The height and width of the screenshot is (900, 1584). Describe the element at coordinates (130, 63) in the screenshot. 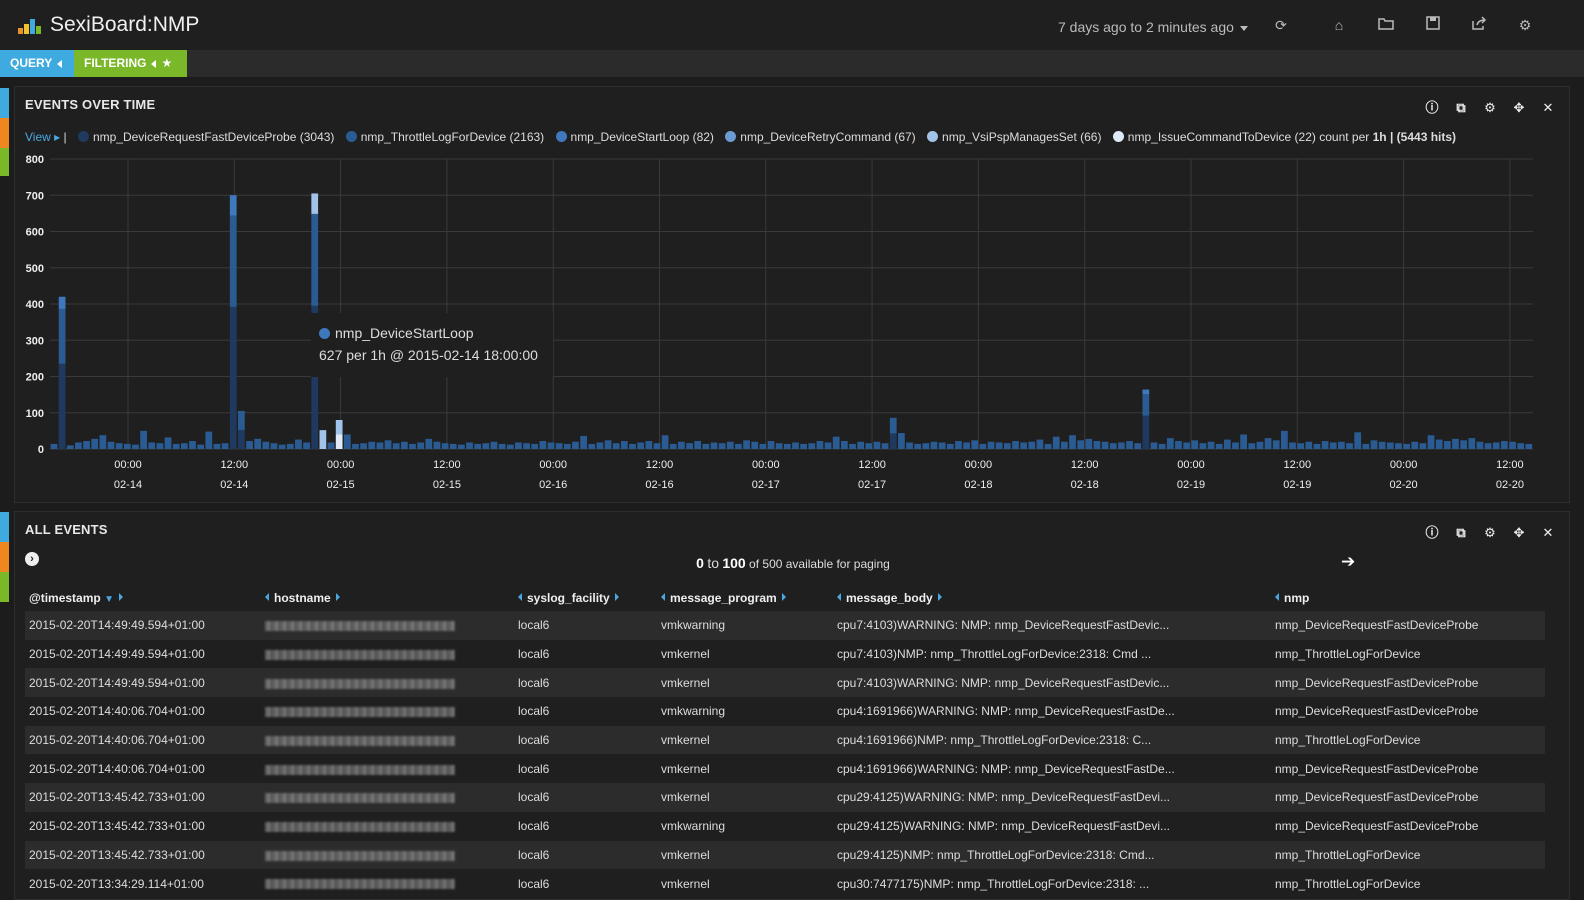

I see `filtering-pill: FILTERING ★` at that location.